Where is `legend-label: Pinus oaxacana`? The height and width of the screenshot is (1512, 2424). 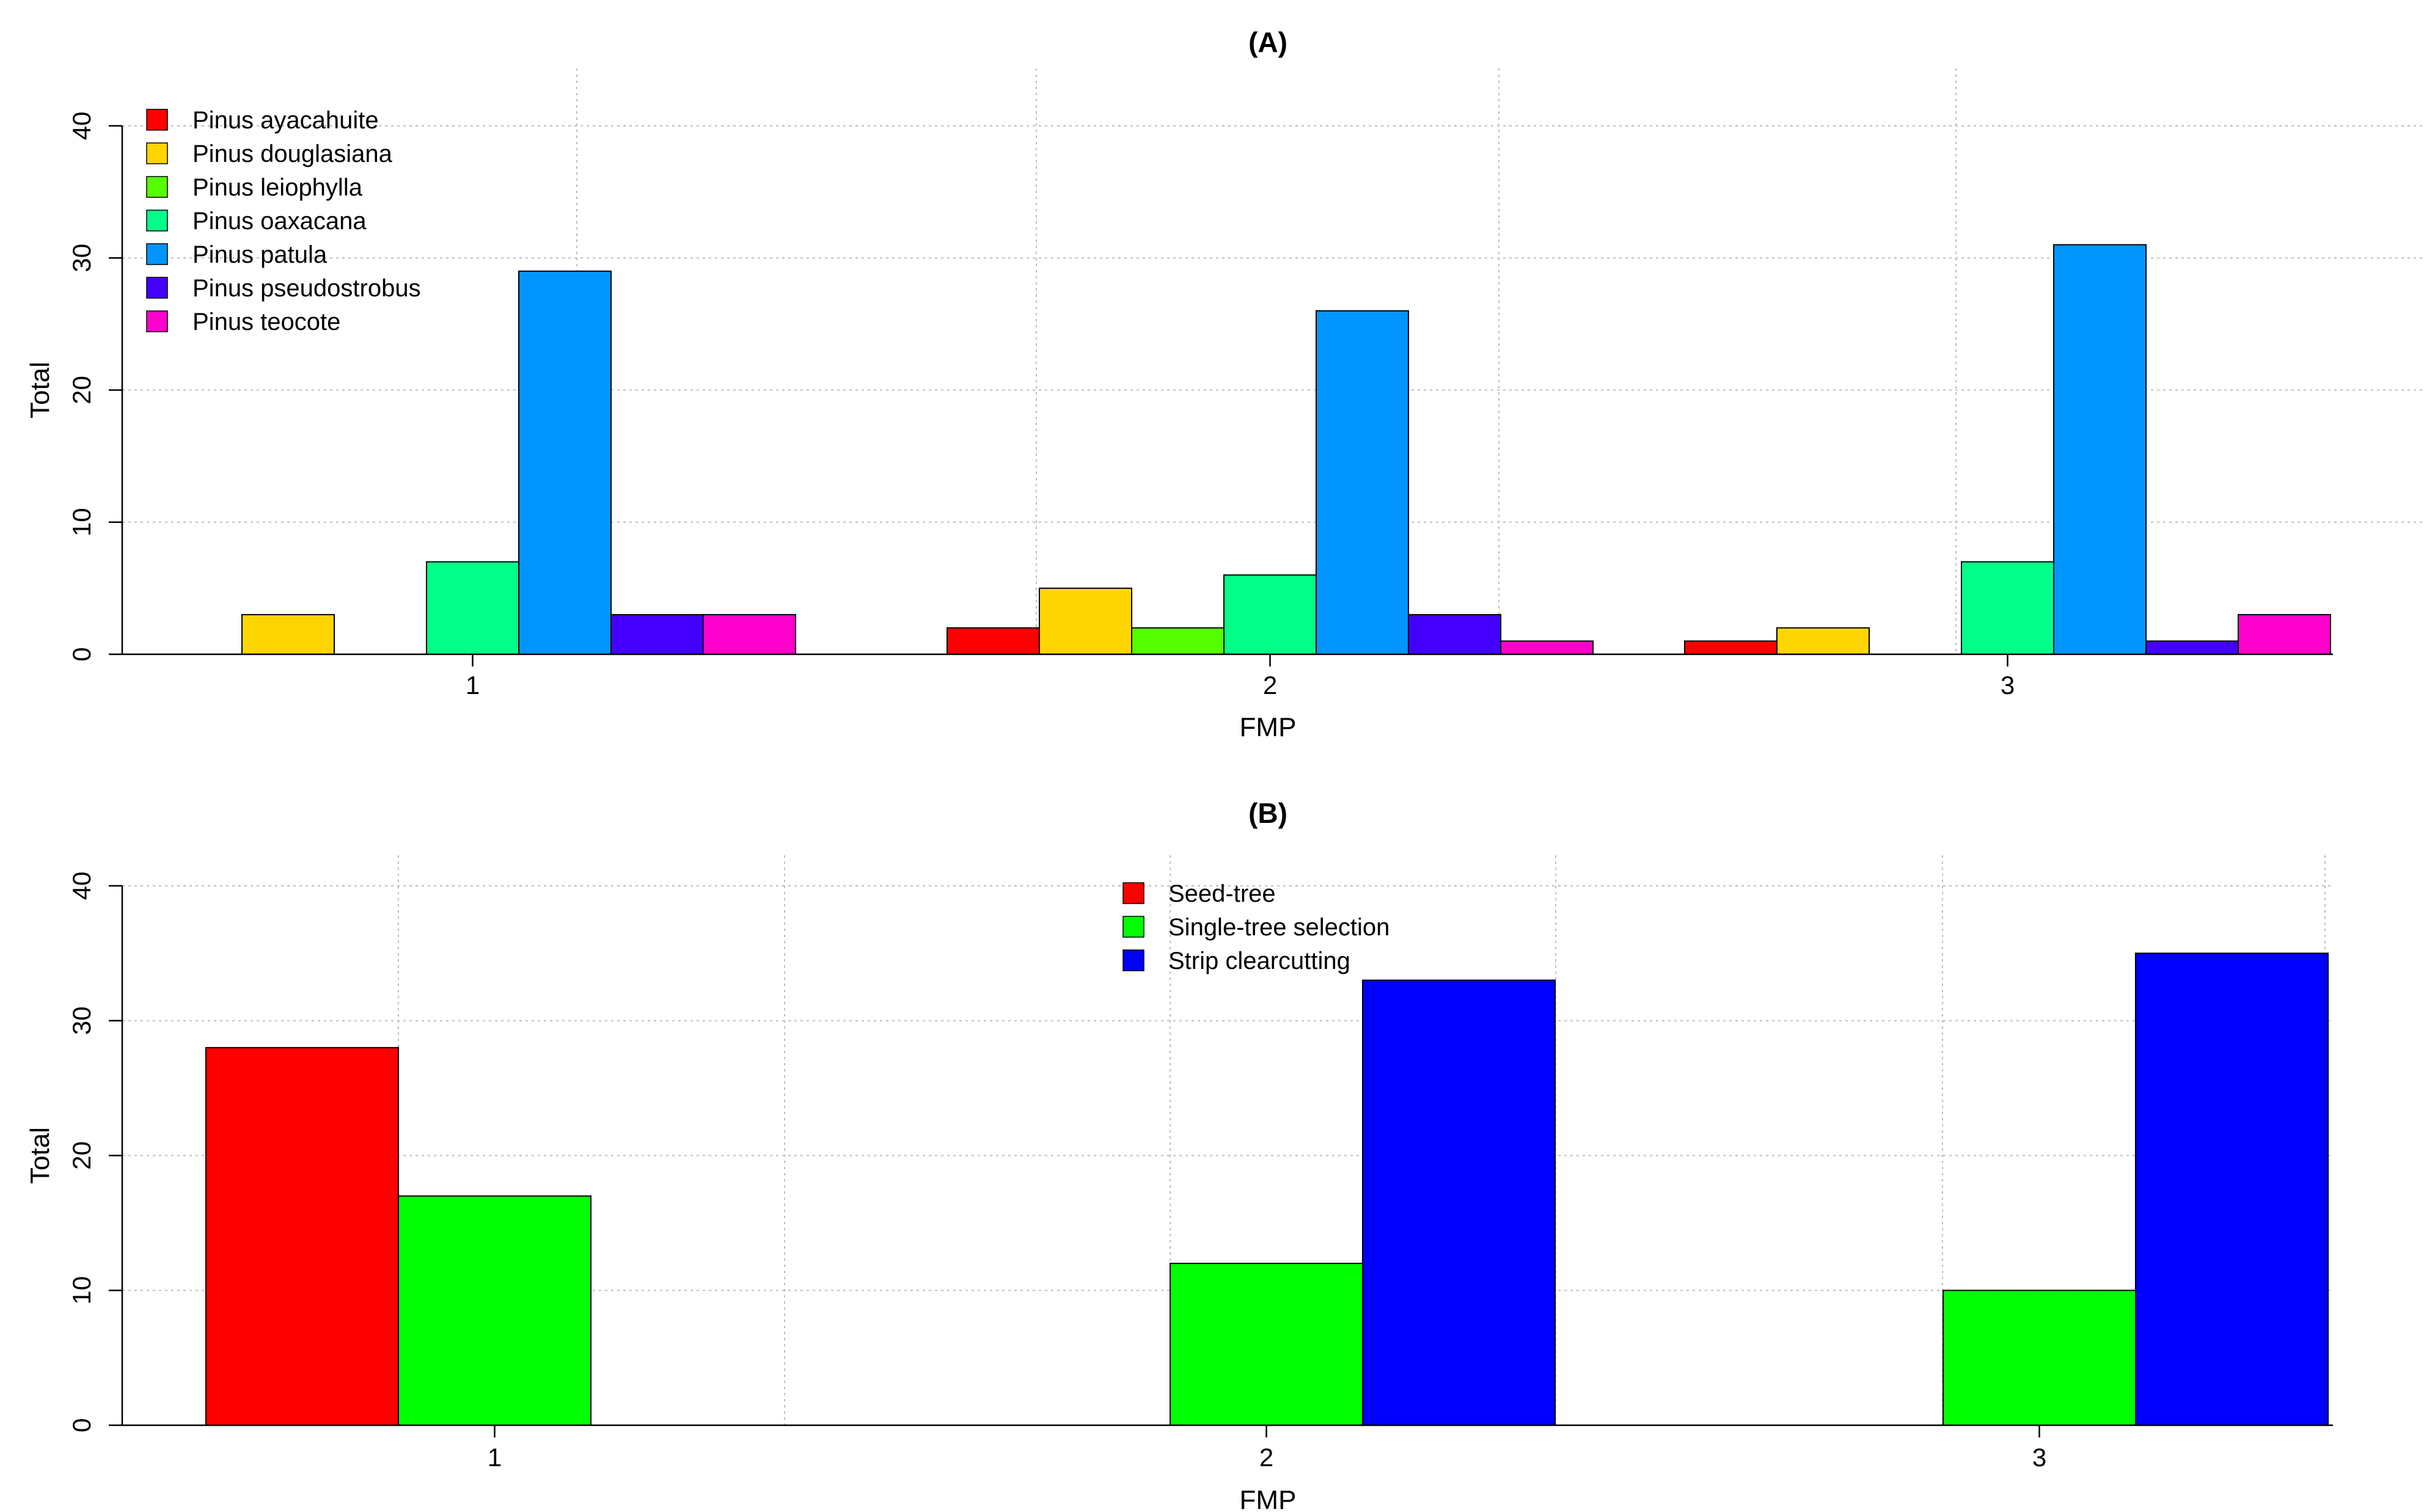
legend-label: Pinus oaxacana is located at coordinates (280, 222).